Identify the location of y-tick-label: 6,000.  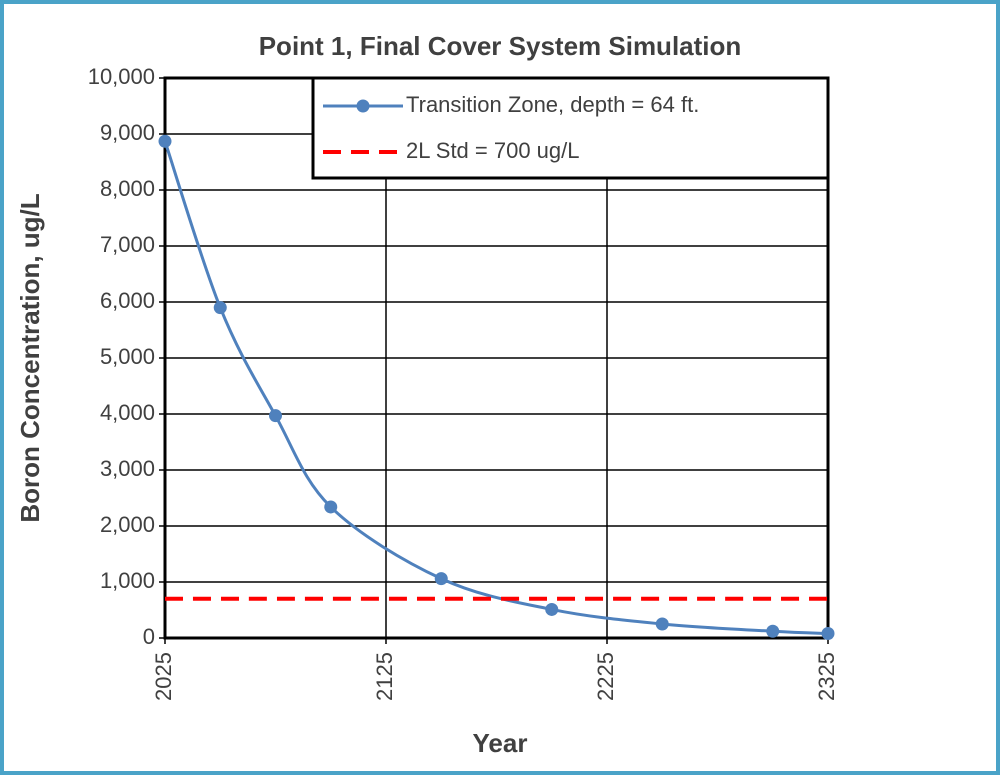
(127, 300).